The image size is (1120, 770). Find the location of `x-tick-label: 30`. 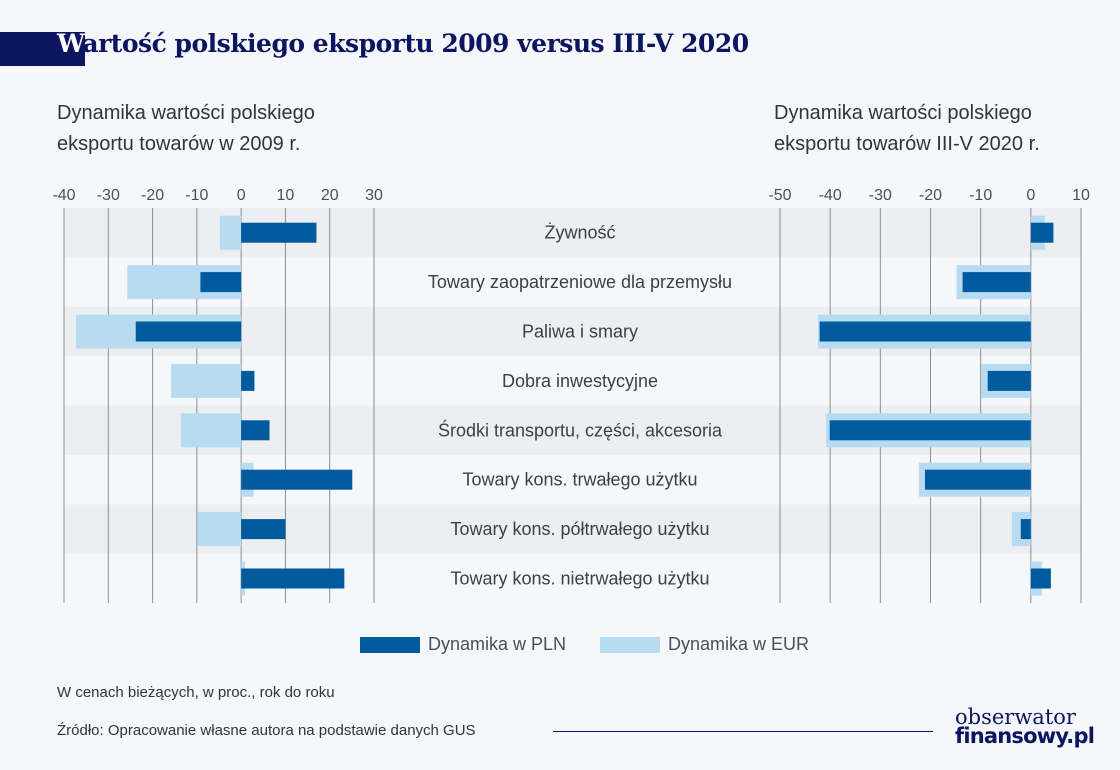

x-tick-label: 30 is located at coordinates (374, 195).